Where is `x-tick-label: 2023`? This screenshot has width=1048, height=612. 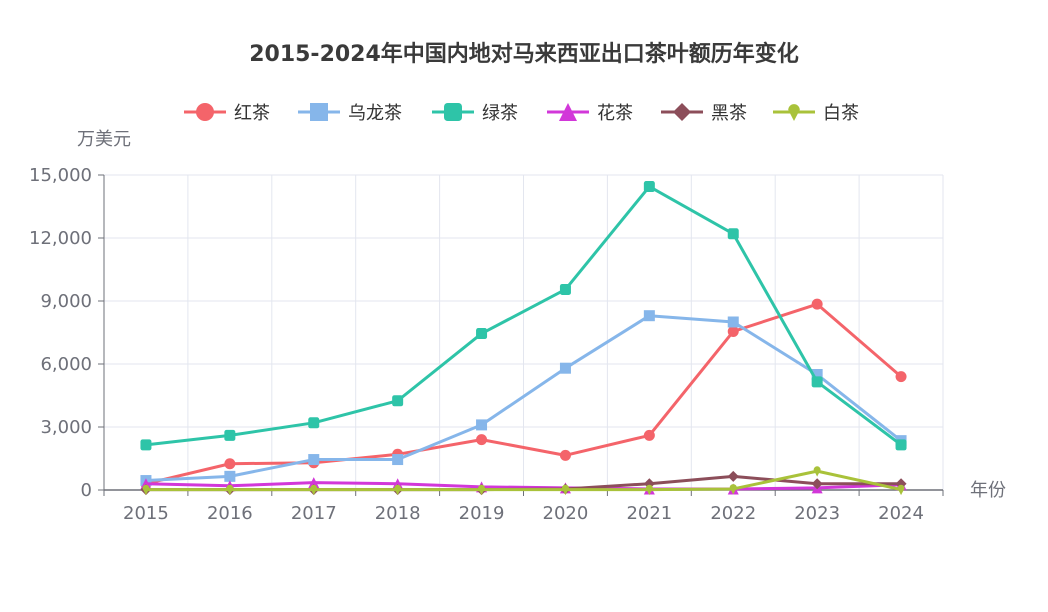 x-tick-label: 2023 is located at coordinates (817, 513).